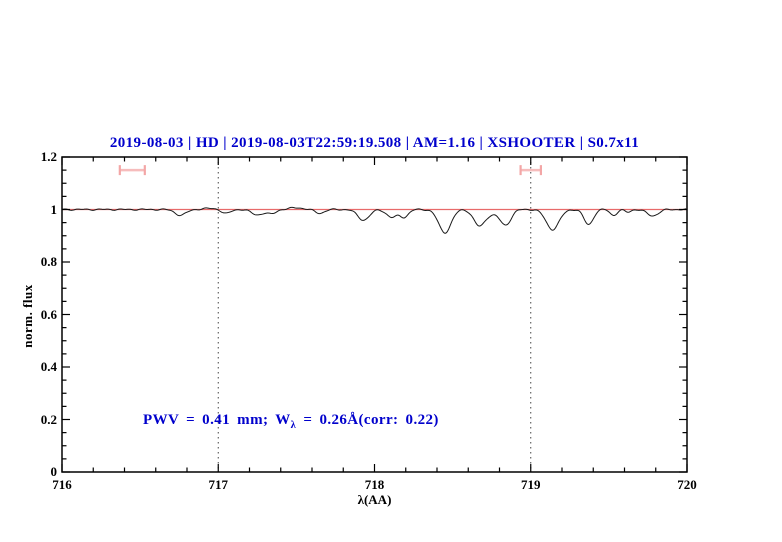 Image resolution: width=782 pixels, height=542 pixels. What do you see at coordinates (374, 484) in the screenshot?
I see `x-tick-label: 718` at bounding box center [374, 484].